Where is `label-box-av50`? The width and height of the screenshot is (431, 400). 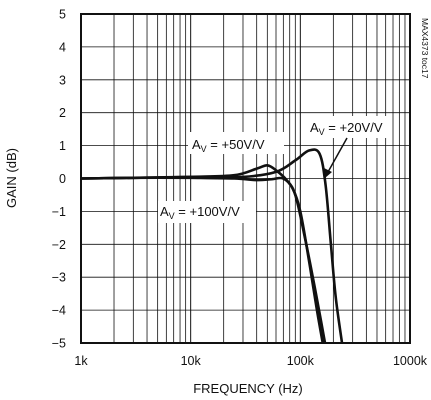
label-box-av50 is located at coordinates (236, 143).